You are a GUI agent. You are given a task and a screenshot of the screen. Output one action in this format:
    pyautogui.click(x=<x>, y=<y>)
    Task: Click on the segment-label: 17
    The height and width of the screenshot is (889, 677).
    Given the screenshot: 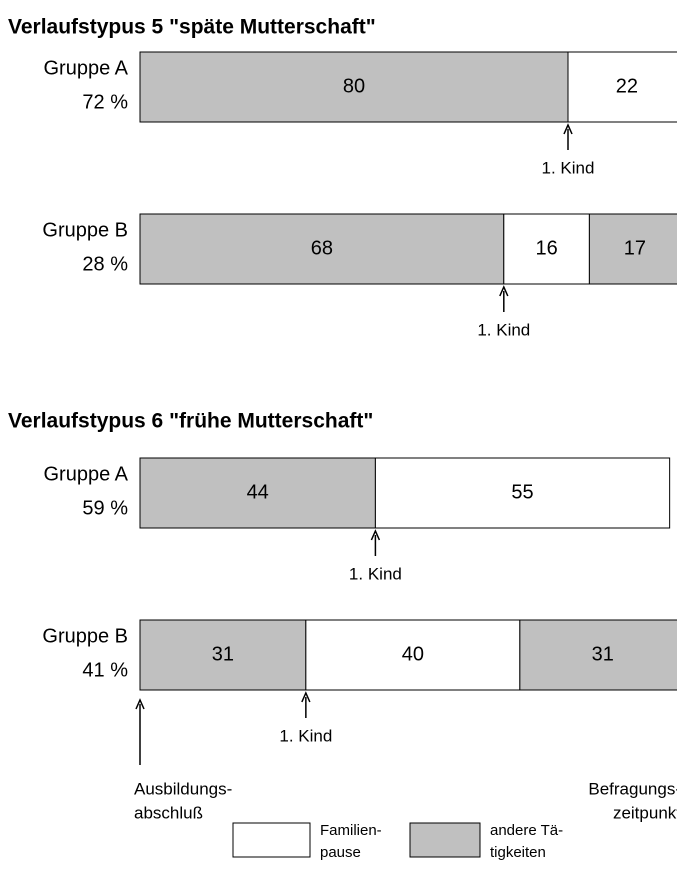 What is the action you would take?
    pyautogui.click(x=635, y=248)
    